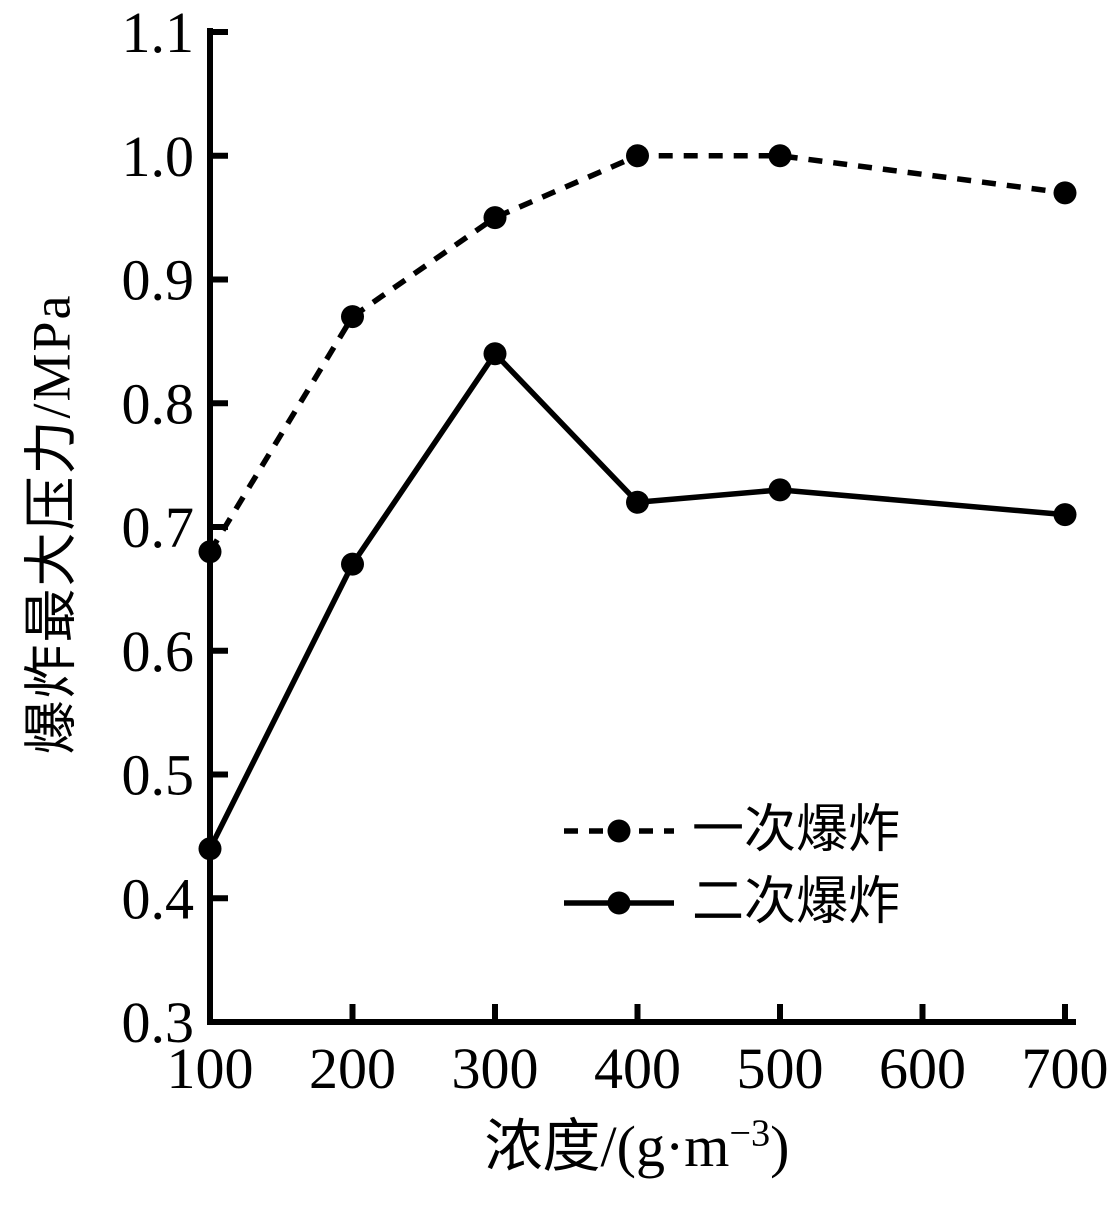 The height and width of the screenshot is (1209, 1119). What do you see at coordinates (619, 831) in the screenshot?
I see `dashed-line-marker-icon` at bounding box center [619, 831].